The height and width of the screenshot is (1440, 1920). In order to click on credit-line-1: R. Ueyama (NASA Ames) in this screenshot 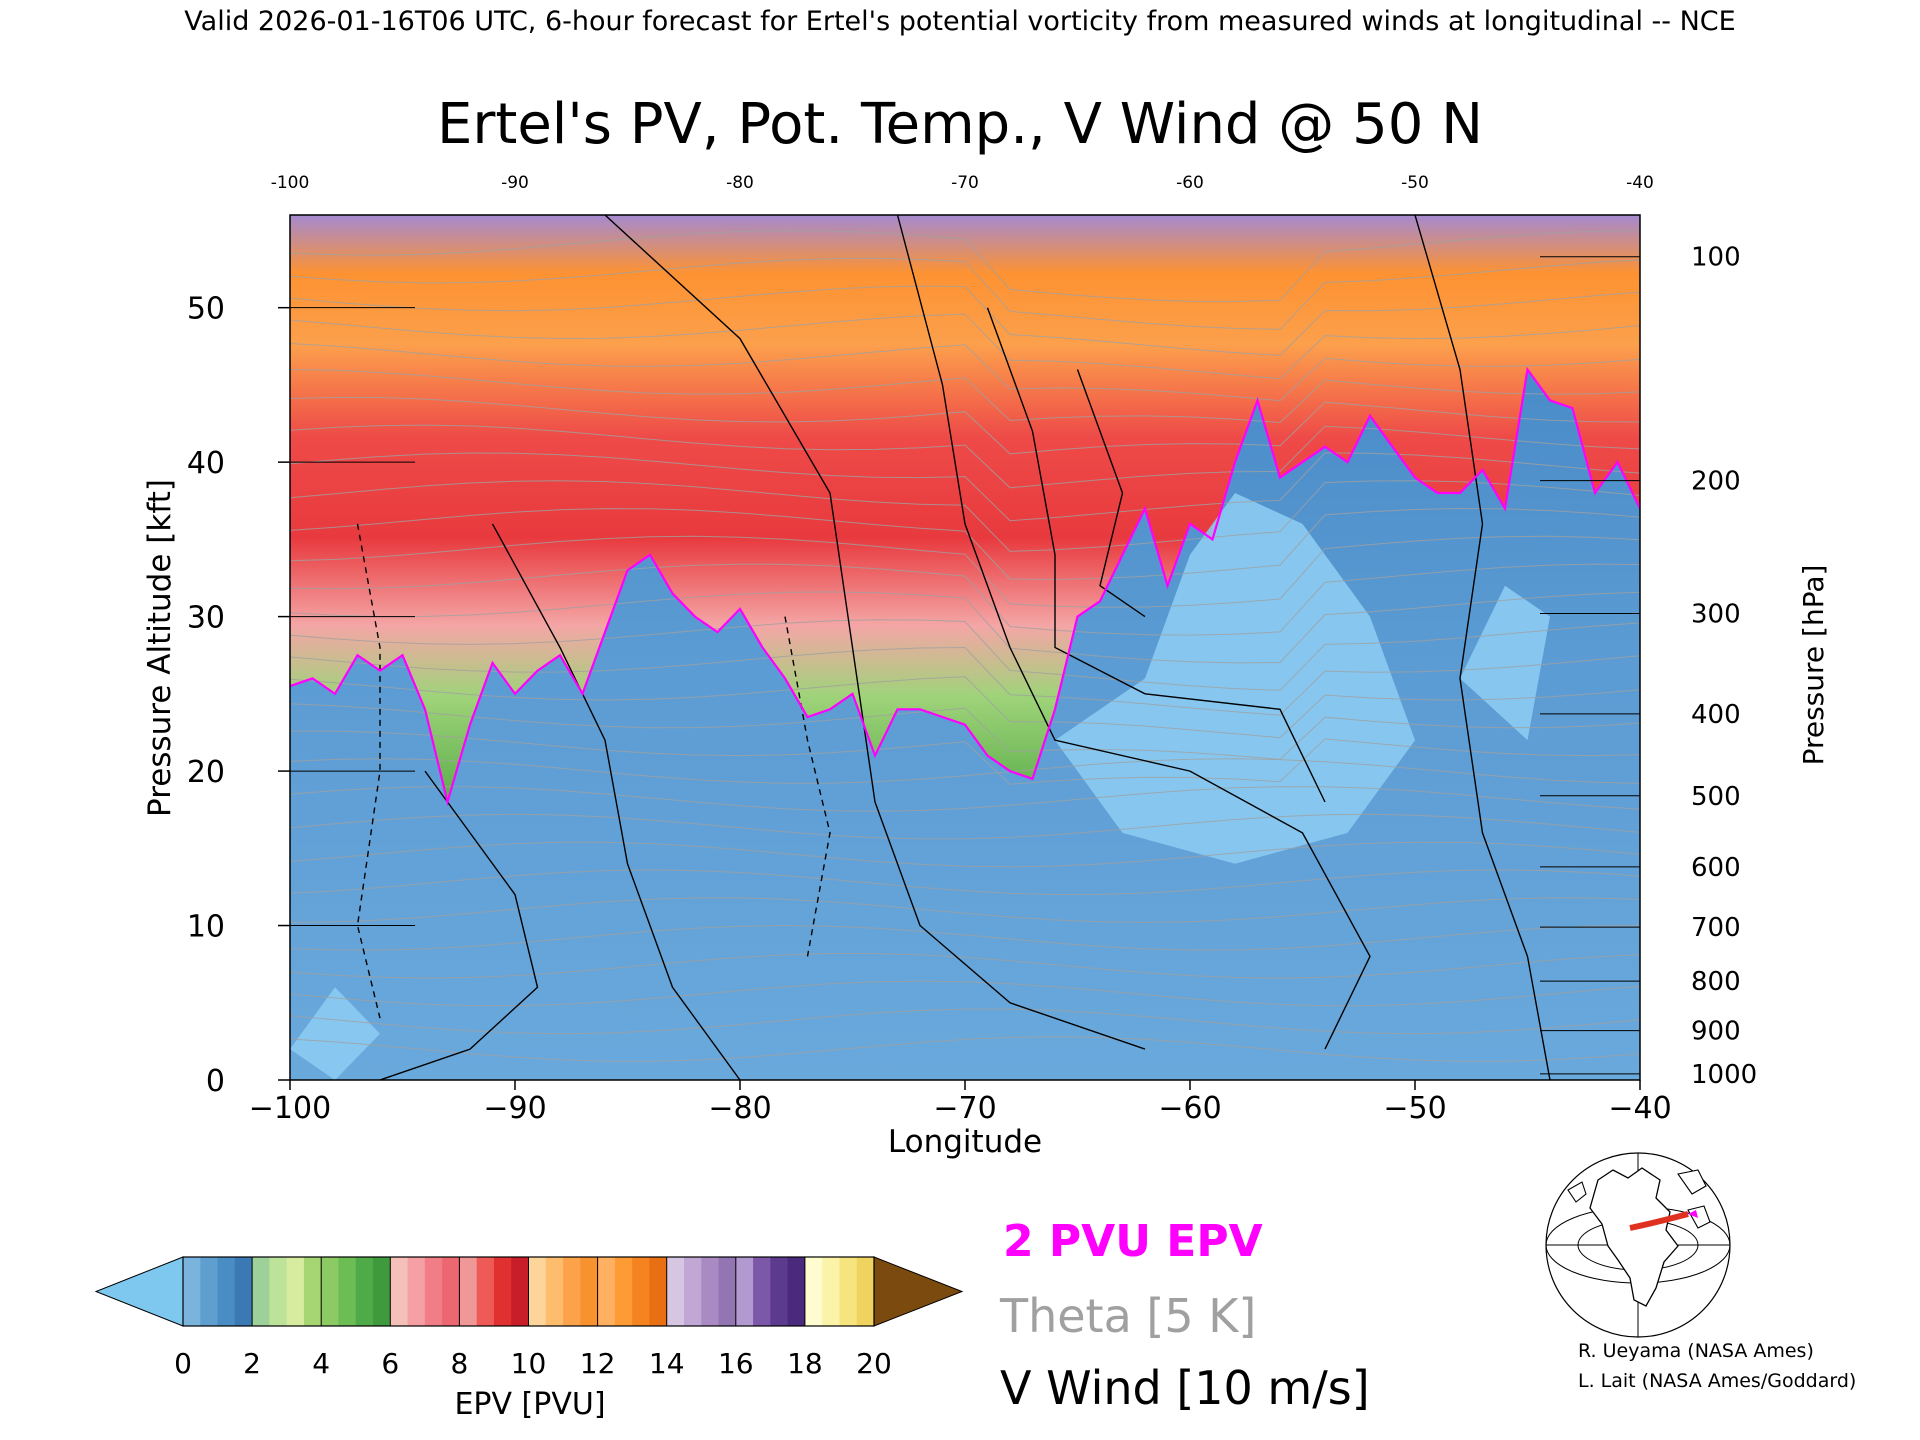, I will do `click(1696, 1351)`.